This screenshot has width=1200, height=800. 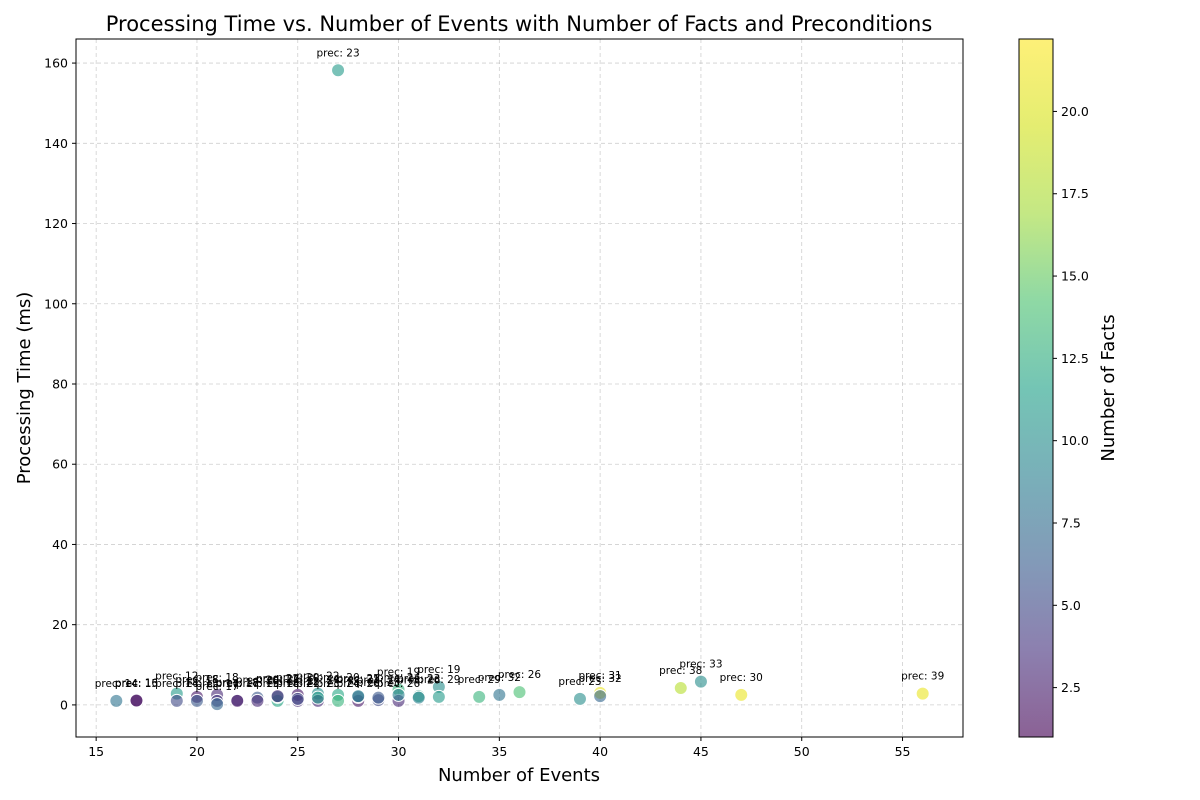 I want to click on point-label: prec: 25, so click(x=358, y=679).